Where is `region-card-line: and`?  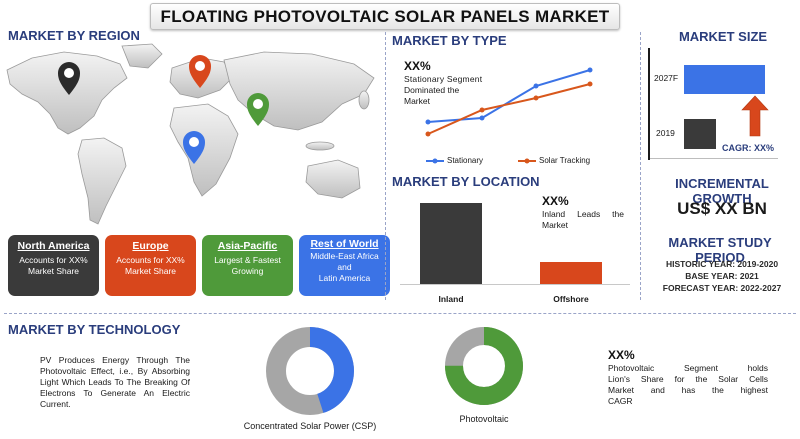 region-card-line: and is located at coordinates (344, 267).